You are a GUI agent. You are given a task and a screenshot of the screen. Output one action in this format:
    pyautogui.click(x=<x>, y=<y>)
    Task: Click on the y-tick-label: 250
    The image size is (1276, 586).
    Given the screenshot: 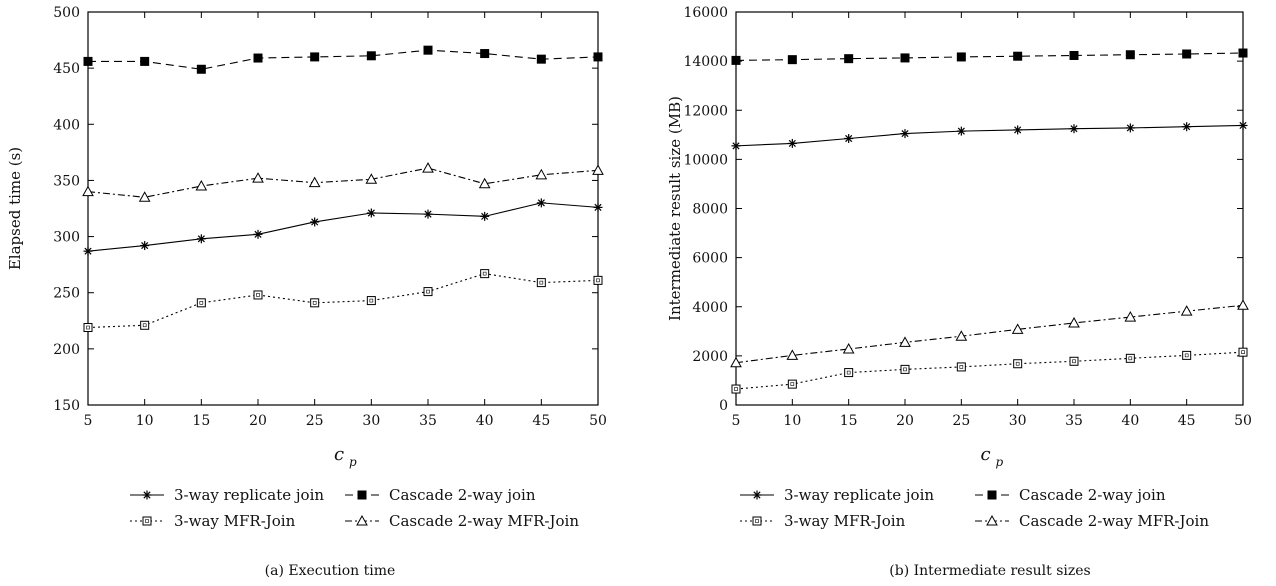 What is the action you would take?
    pyautogui.click(x=66, y=294)
    